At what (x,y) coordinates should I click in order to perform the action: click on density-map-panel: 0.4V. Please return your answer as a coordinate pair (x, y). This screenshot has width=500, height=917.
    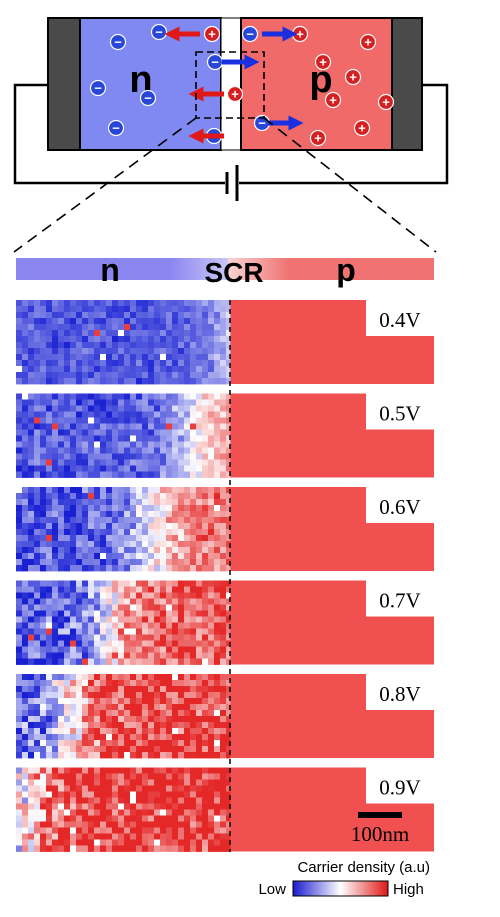
    Looking at the image, I should click on (225, 342).